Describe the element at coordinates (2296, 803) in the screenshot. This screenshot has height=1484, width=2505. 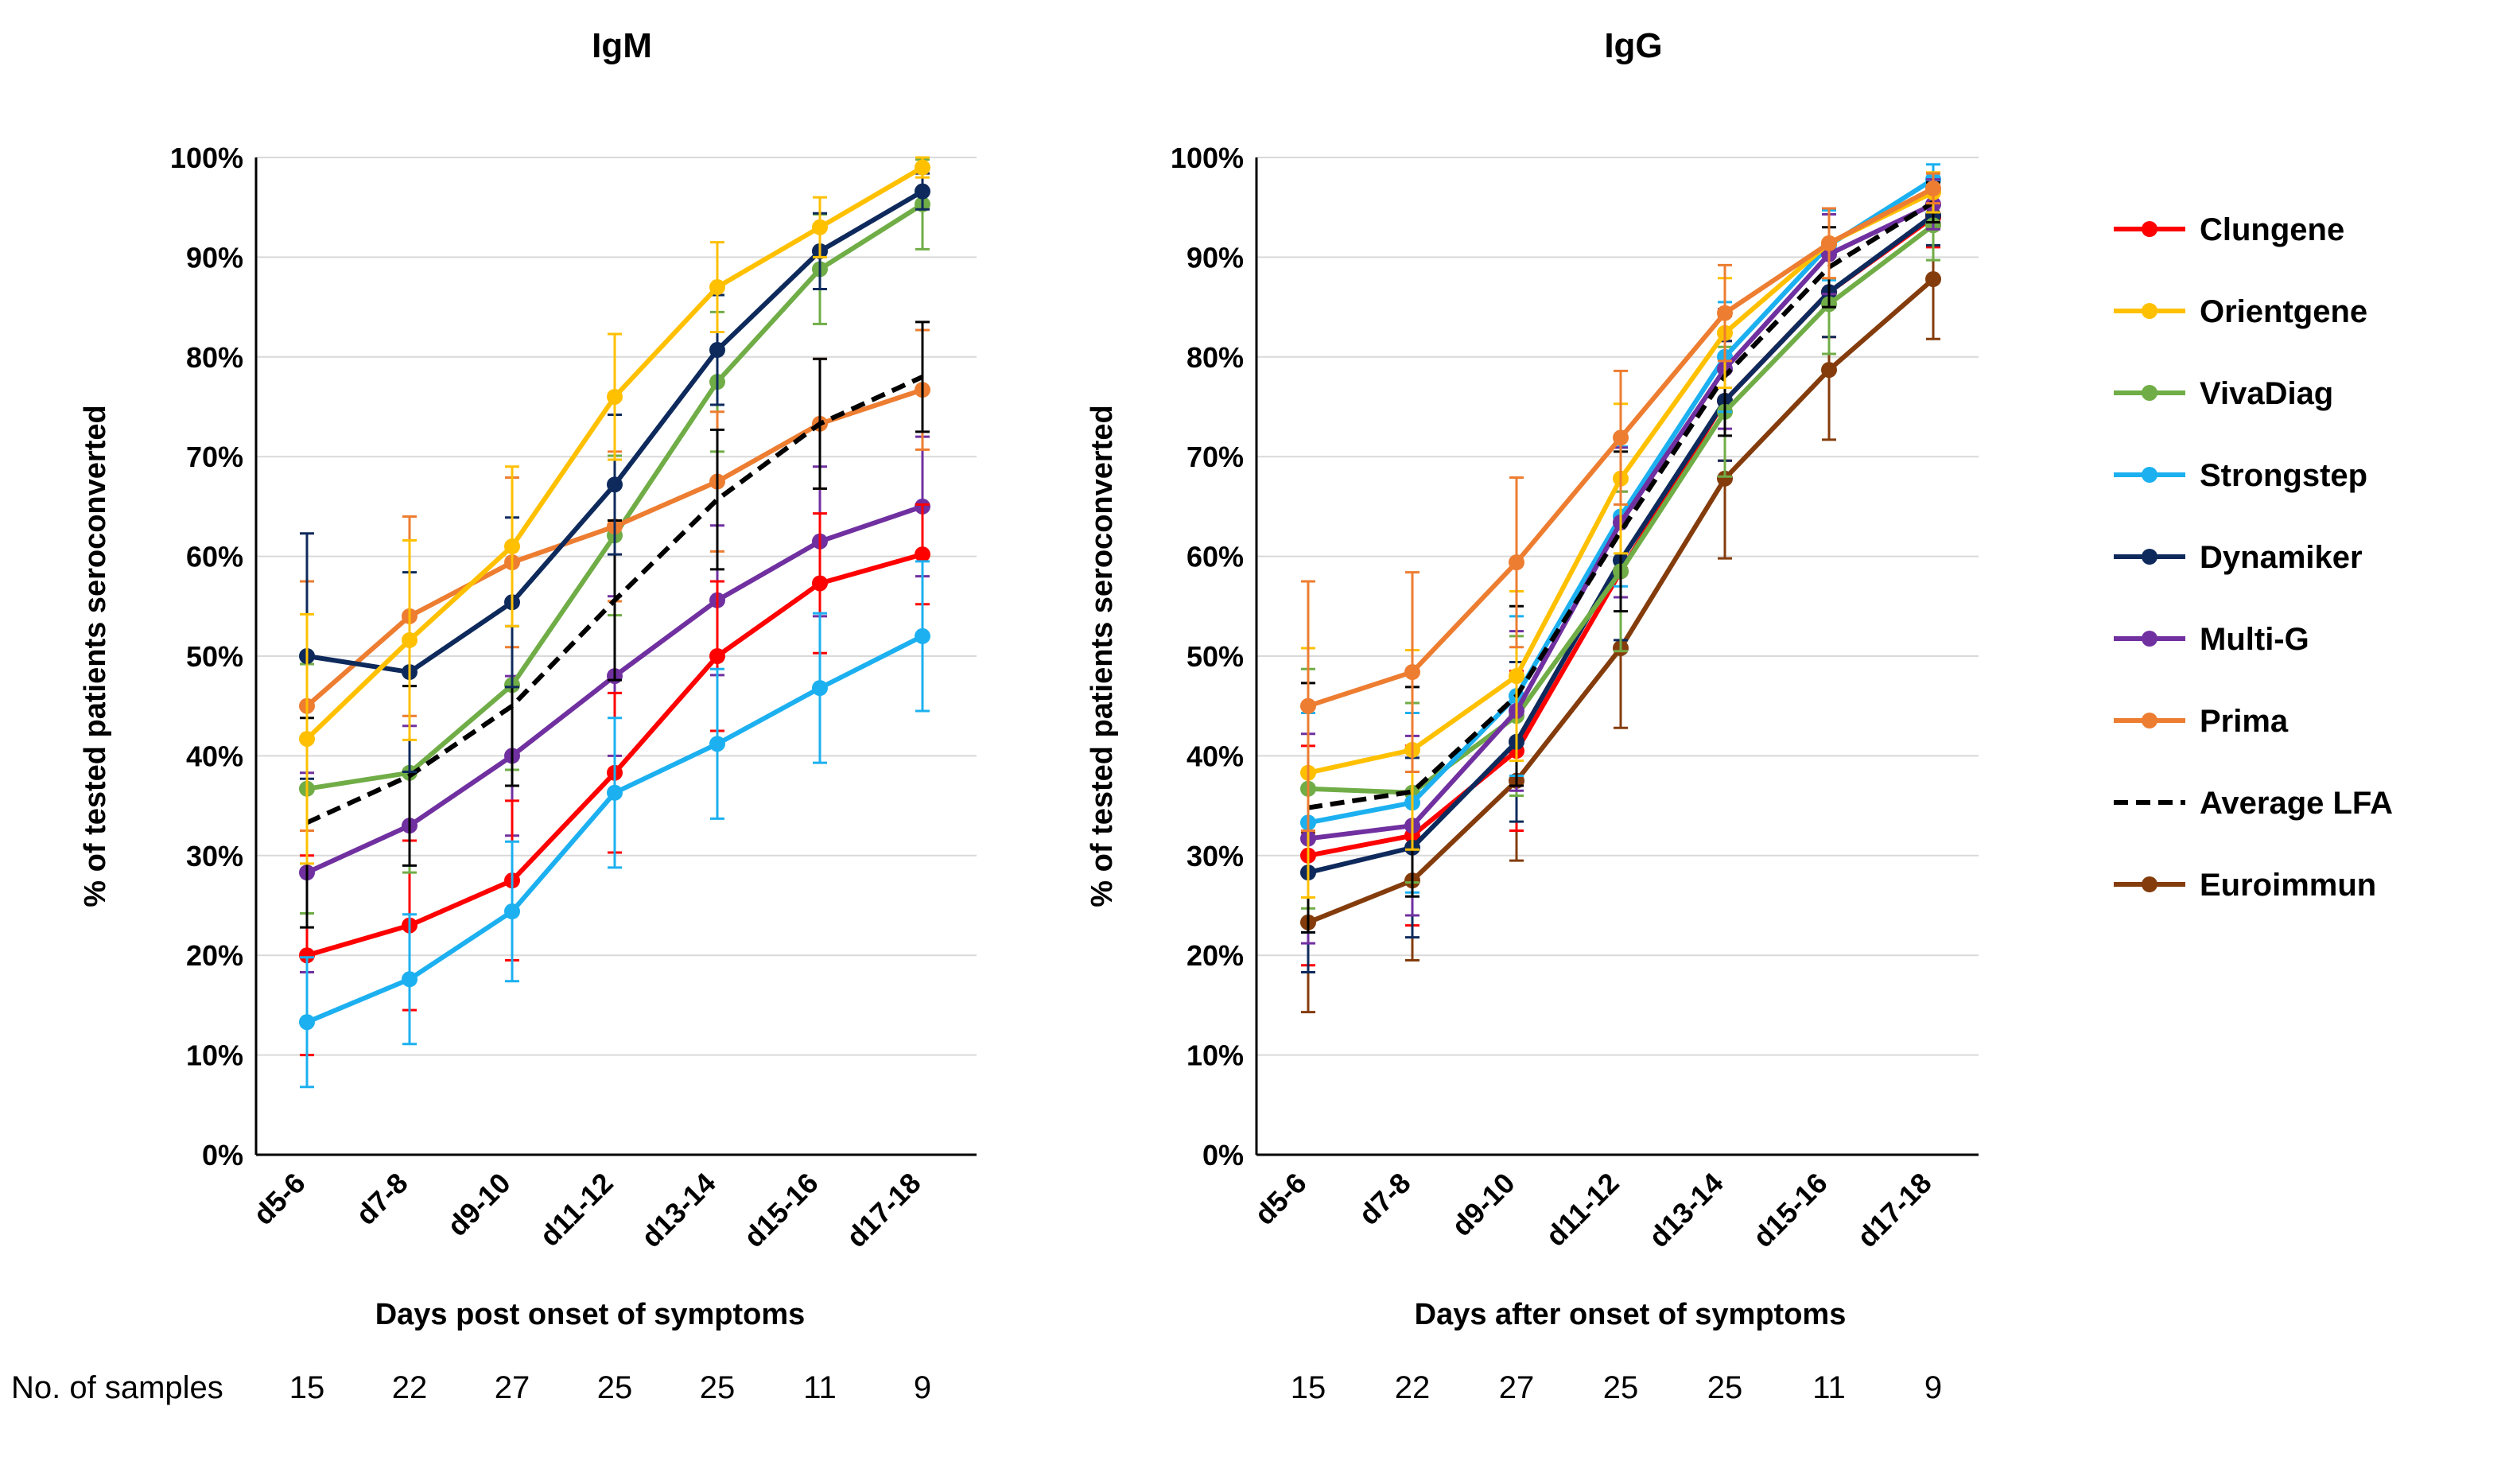
I see `legend-label: Average LFA` at that location.